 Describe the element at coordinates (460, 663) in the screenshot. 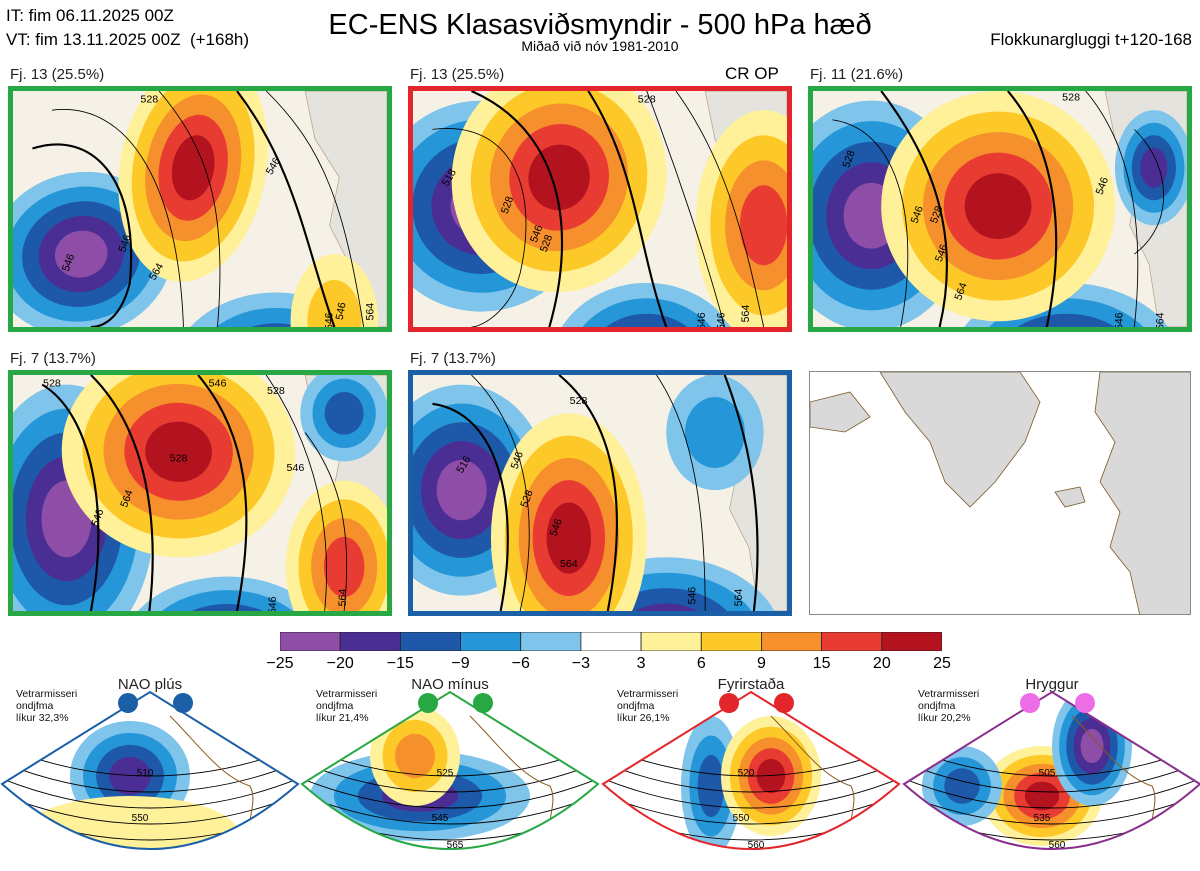

I see `colorbar-tick-label: −9` at that location.